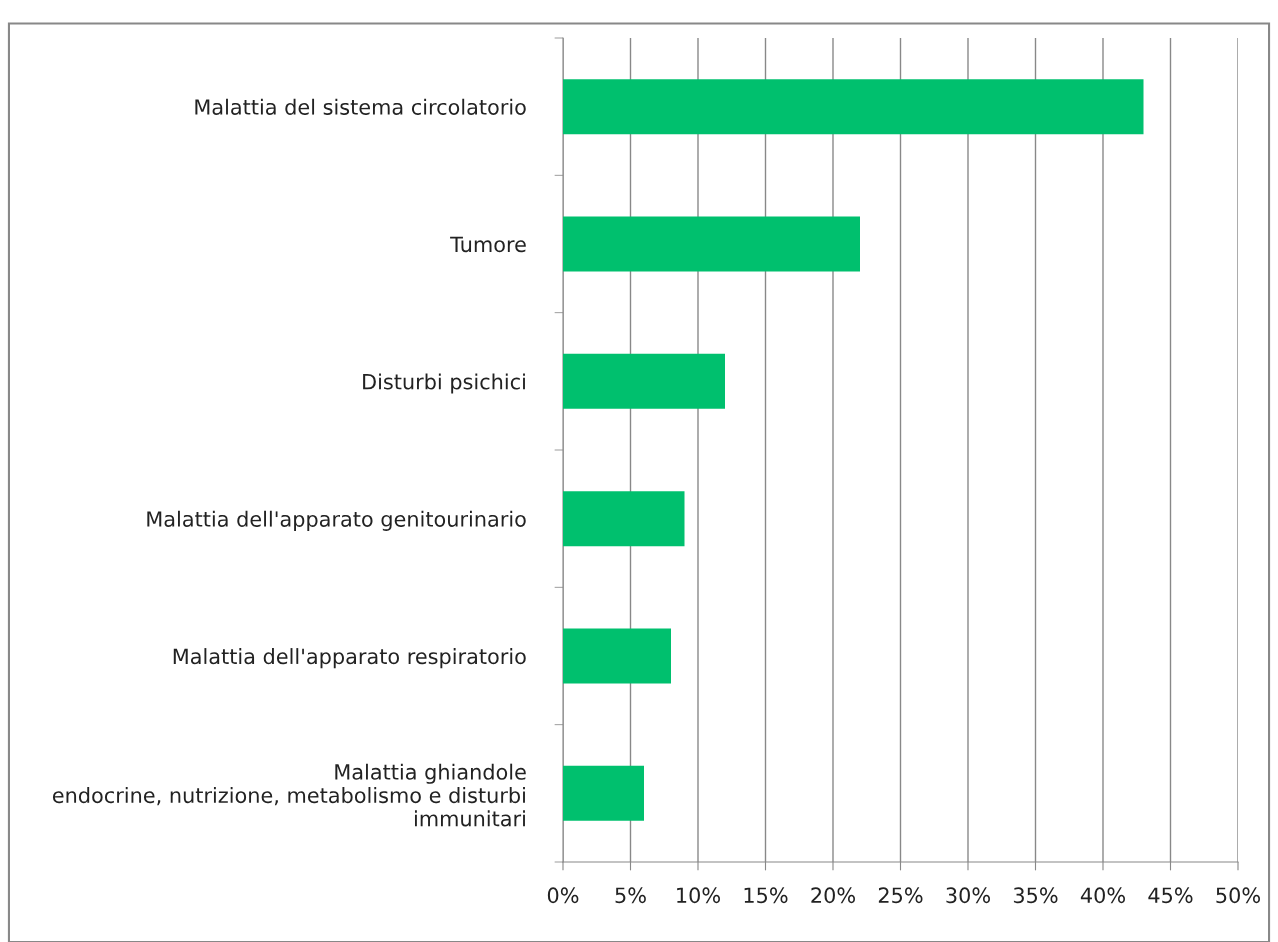 The height and width of the screenshot is (942, 1278). What do you see at coordinates (766, 895) in the screenshot?
I see `x-tick-label: 15%` at bounding box center [766, 895].